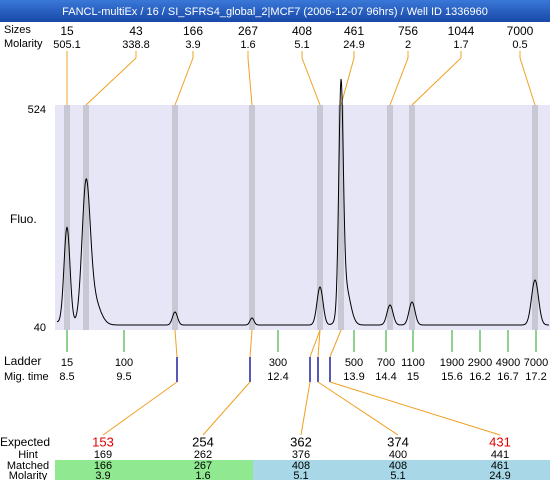 The width and height of the screenshot is (550, 485). What do you see at coordinates (452, 363) in the screenshot?
I see `ladder-size: 1900` at bounding box center [452, 363].